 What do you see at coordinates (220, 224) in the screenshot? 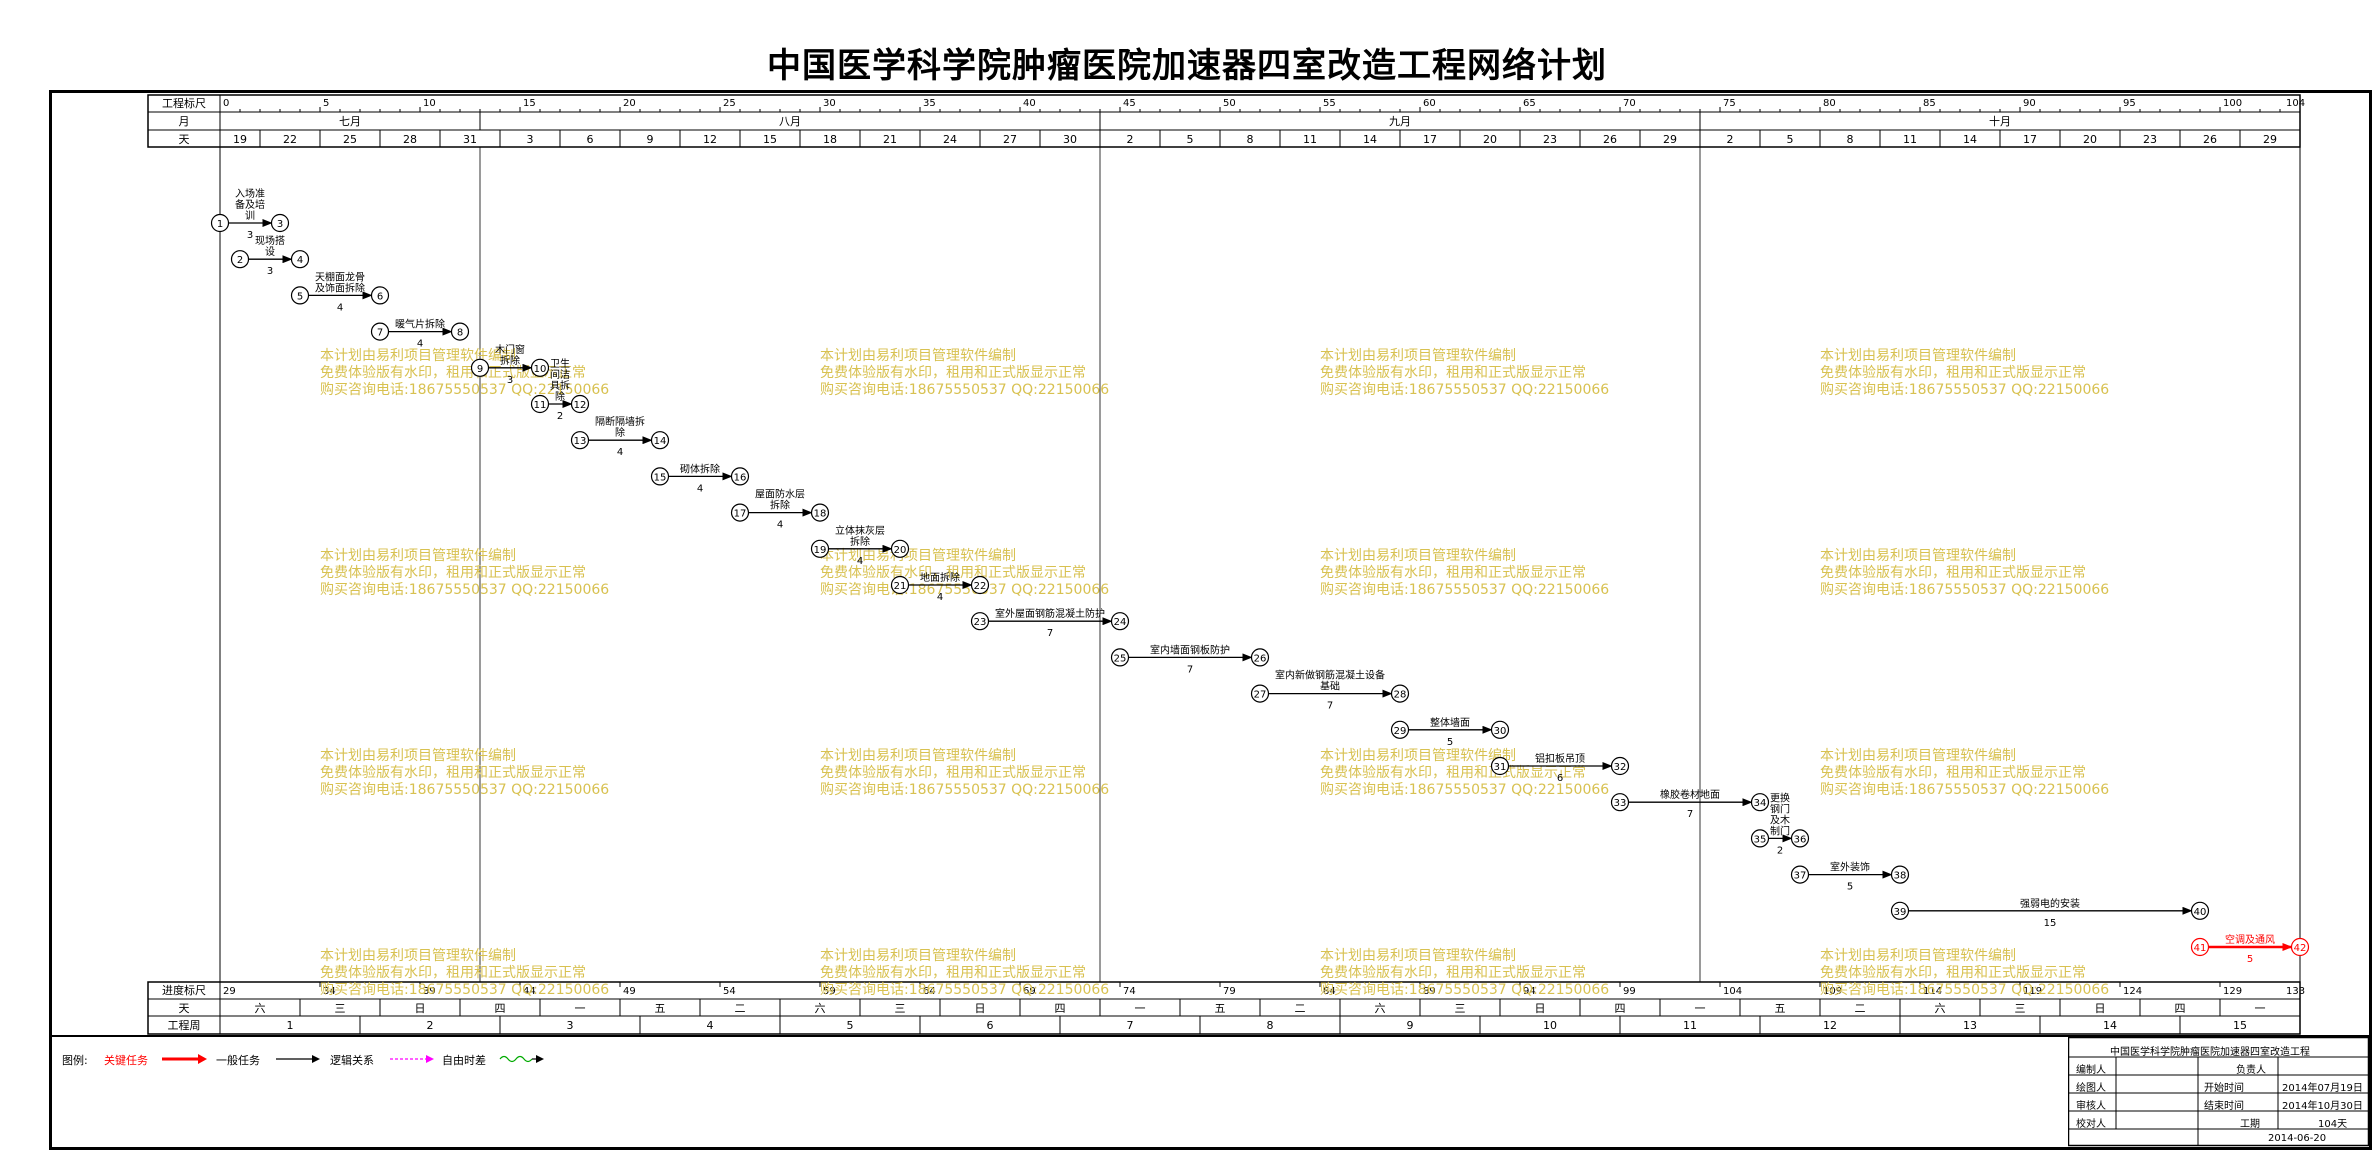
I see `start-node-number: 1` at bounding box center [220, 224].